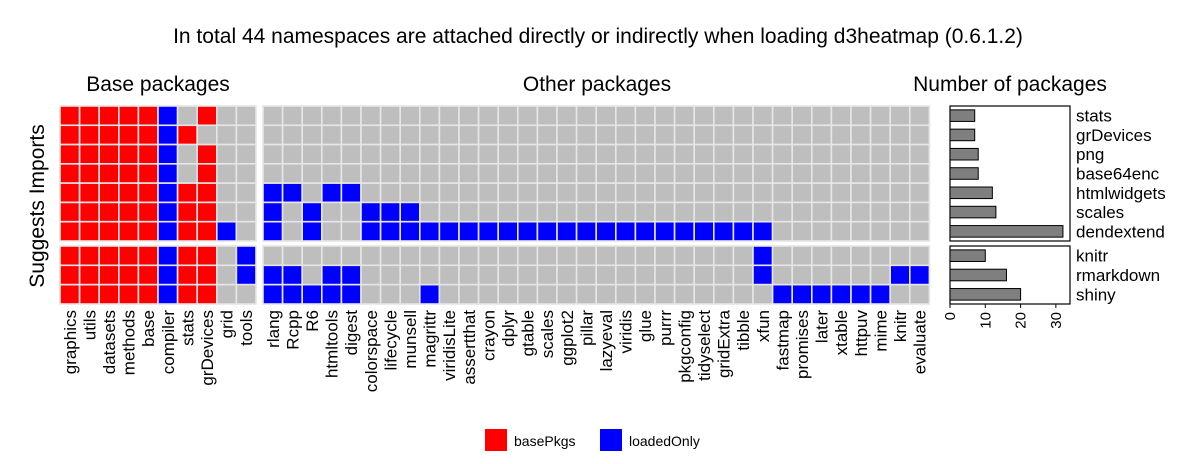 This screenshot has width=1197, height=464. What do you see at coordinates (547, 231) in the screenshot?
I see `other-cell-dendextend-scales` at bounding box center [547, 231].